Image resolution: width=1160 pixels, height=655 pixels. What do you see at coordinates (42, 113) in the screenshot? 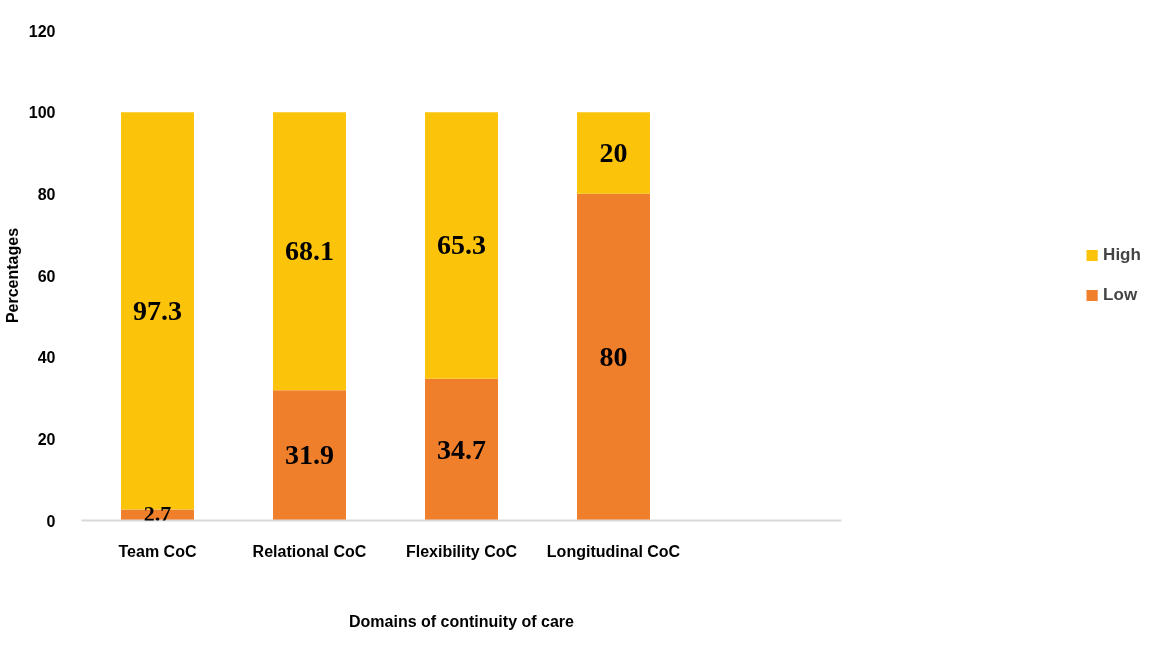
I see `y-tick-label: 100` at bounding box center [42, 113].